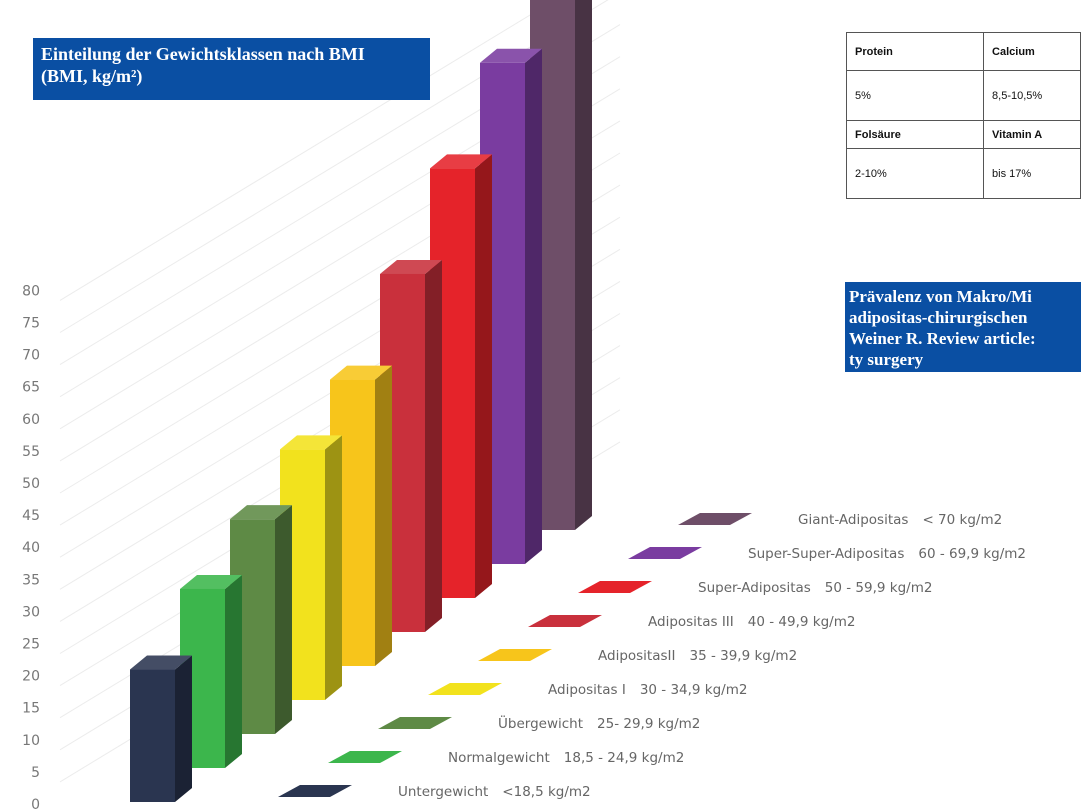  Describe the element at coordinates (31, 324) in the screenshot. I see `y-tick-label: 75` at that location.